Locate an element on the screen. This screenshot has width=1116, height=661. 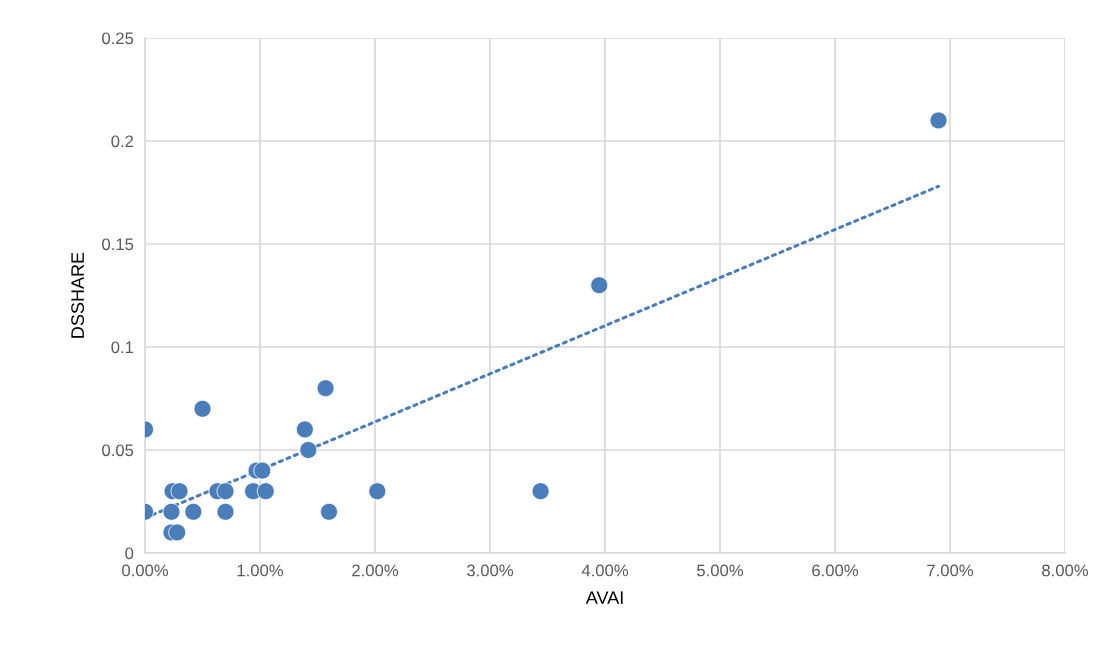
x-tick-label: 8.00% is located at coordinates (1065, 570).